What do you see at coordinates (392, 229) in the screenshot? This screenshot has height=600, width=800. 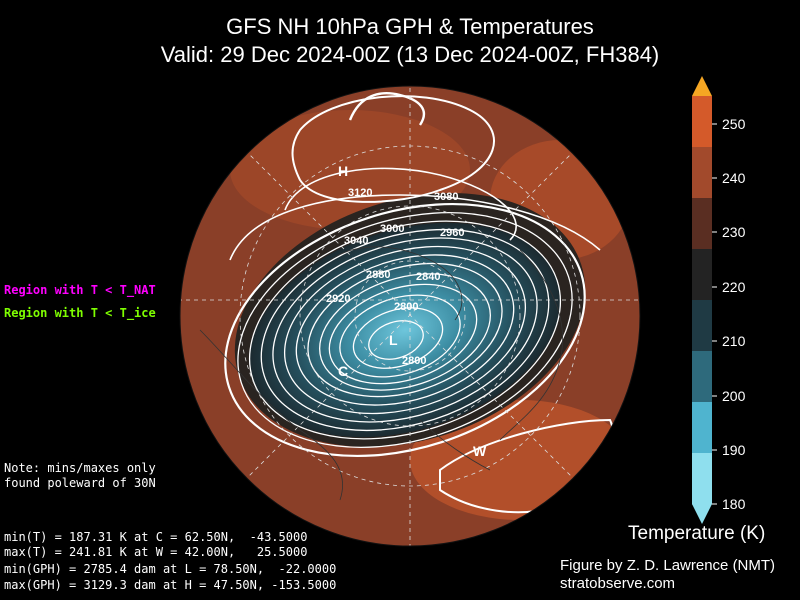 I see `contour-label-3000: 3000` at bounding box center [392, 229].